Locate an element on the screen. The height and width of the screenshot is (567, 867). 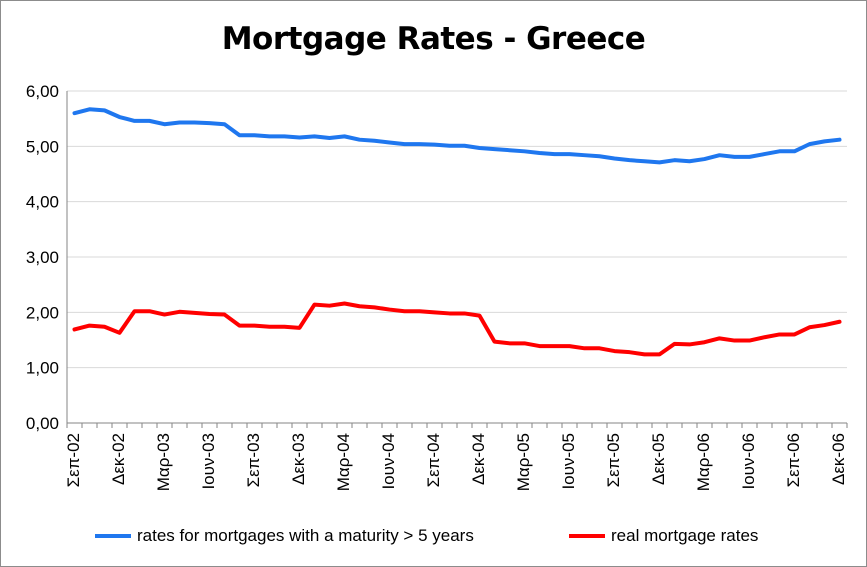
x-tick-label: Σεπ-04 is located at coordinates (433, 460).